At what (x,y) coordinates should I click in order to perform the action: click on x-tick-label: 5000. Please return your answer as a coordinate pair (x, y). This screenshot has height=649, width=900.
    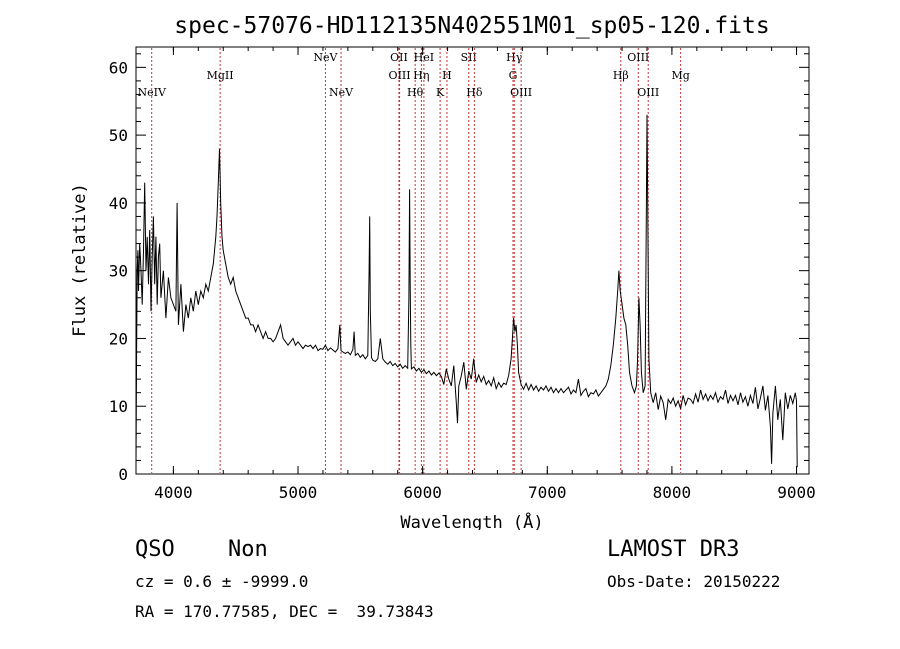
    Looking at the image, I should click on (298, 492).